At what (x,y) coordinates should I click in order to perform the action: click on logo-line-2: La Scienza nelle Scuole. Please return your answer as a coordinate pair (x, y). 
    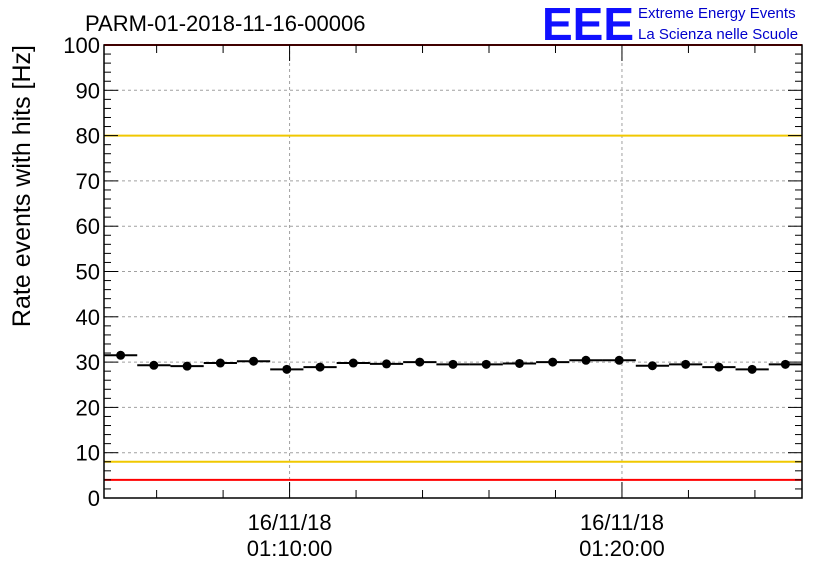
    Looking at the image, I should click on (718, 34).